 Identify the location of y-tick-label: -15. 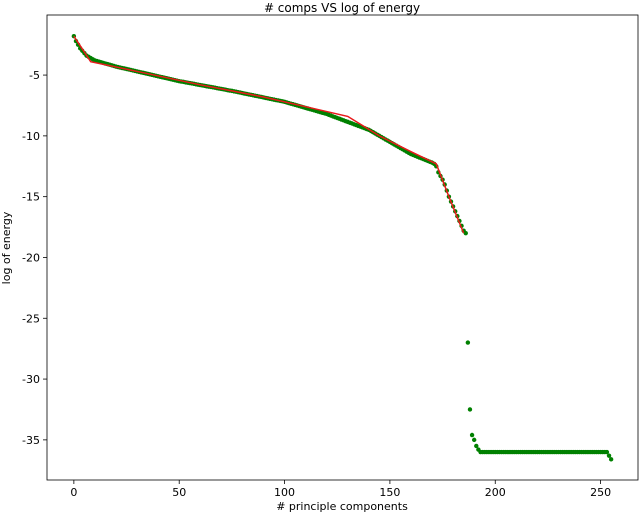
(31, 197).